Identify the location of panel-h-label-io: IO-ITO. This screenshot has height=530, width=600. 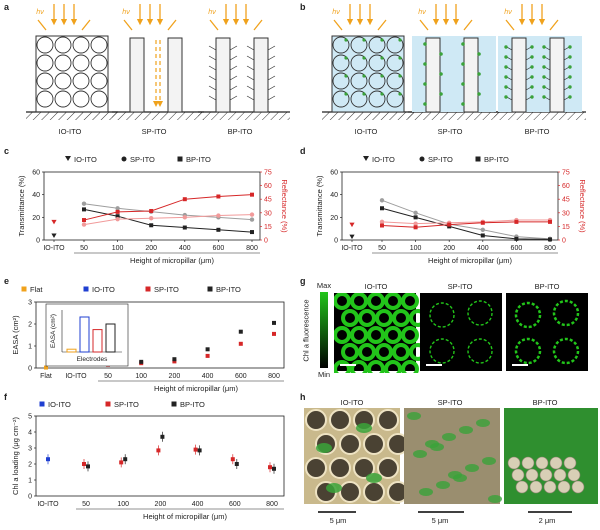
(352, 402).